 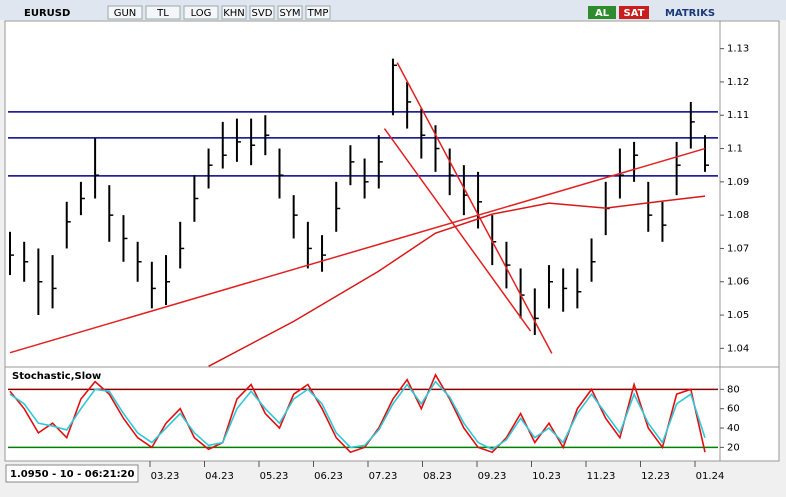 I want to click on y-tick-label: 1.13, so click(x=738, y=49).